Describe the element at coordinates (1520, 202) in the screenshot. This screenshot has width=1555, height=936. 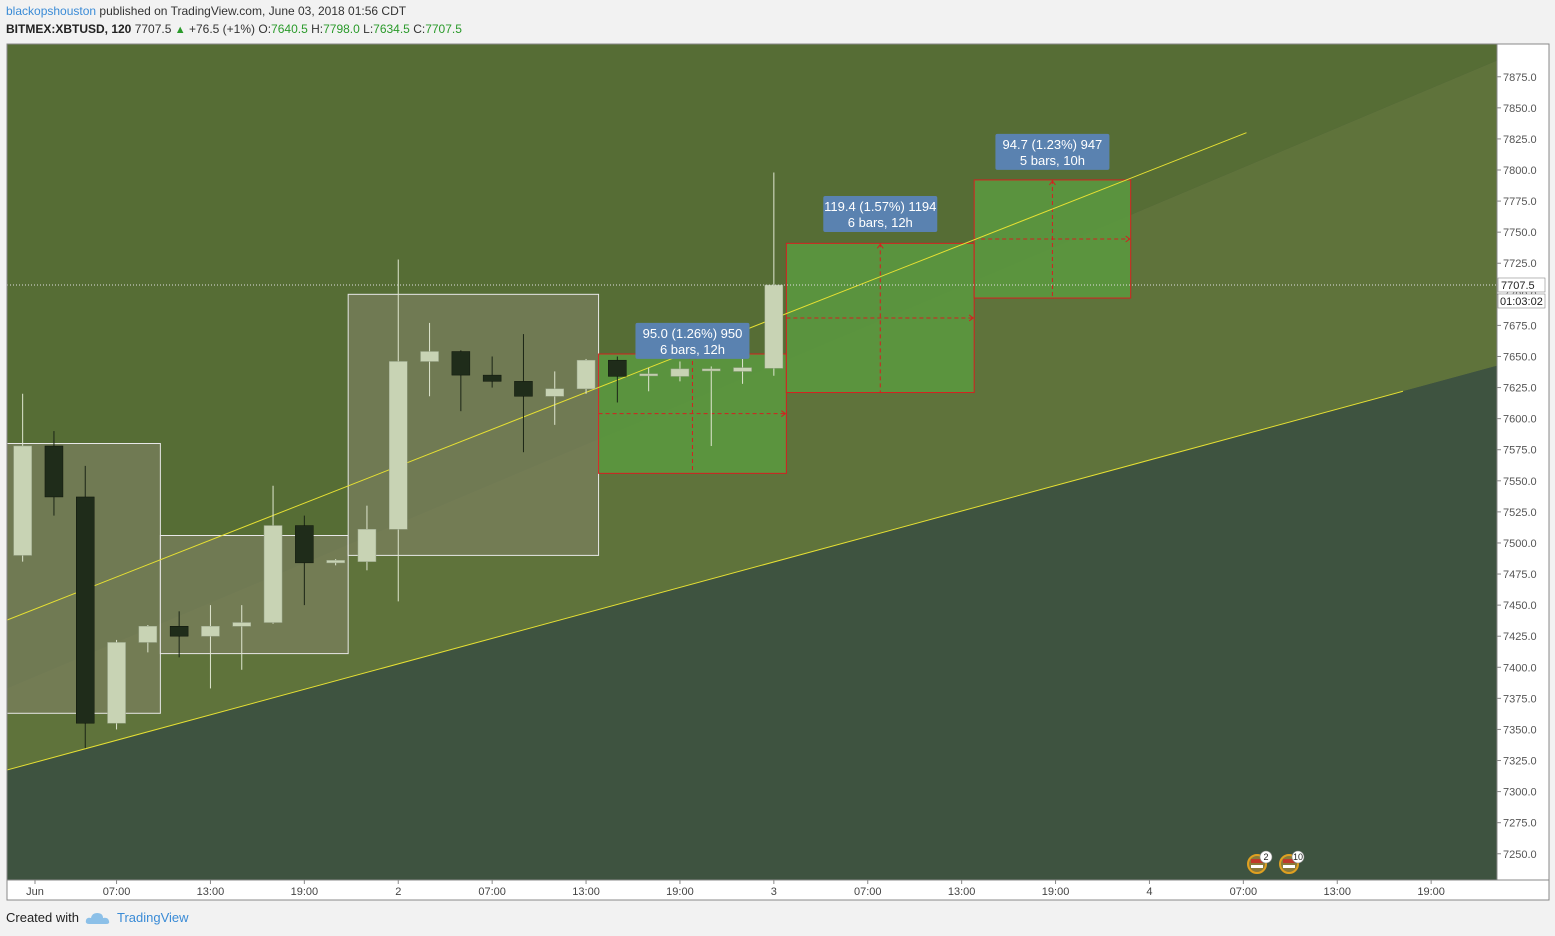
I see `price-tick-label: 7775.0` at that location.